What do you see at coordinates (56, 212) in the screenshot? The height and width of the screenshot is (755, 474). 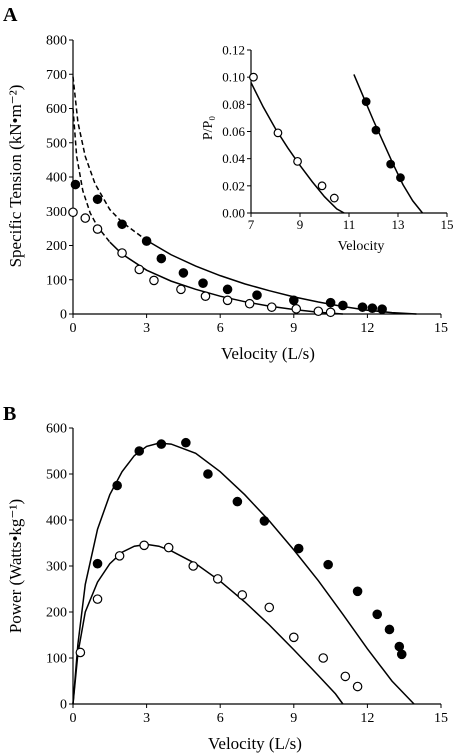 I see `panel-a-y-tick-label: 300` at bounding box center [56, 212].